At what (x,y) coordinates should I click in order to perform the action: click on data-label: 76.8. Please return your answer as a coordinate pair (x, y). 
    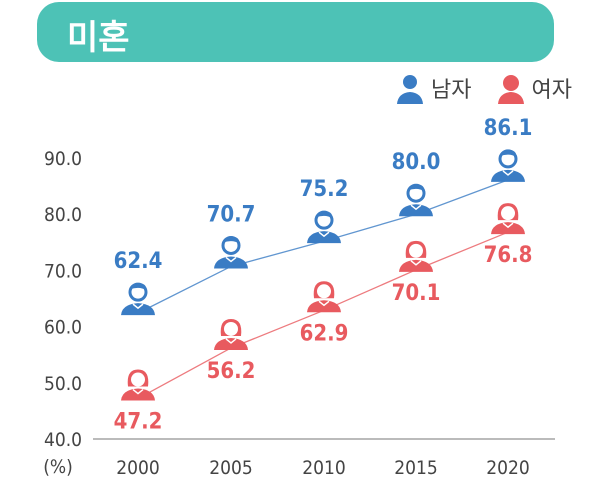
    Looking at the image, I should click on (508, 255).